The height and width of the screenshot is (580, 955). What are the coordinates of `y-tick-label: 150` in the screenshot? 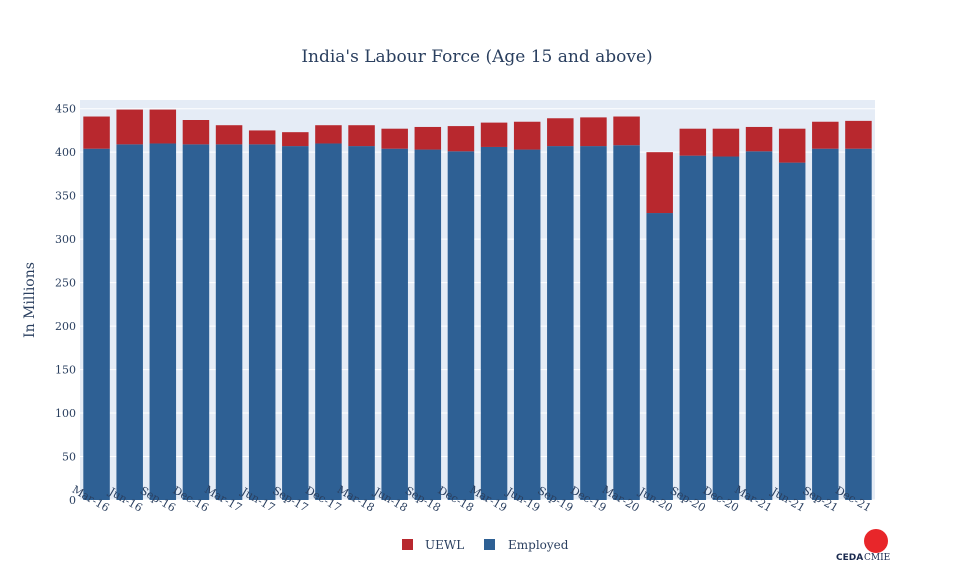 It's located at (65, 370).